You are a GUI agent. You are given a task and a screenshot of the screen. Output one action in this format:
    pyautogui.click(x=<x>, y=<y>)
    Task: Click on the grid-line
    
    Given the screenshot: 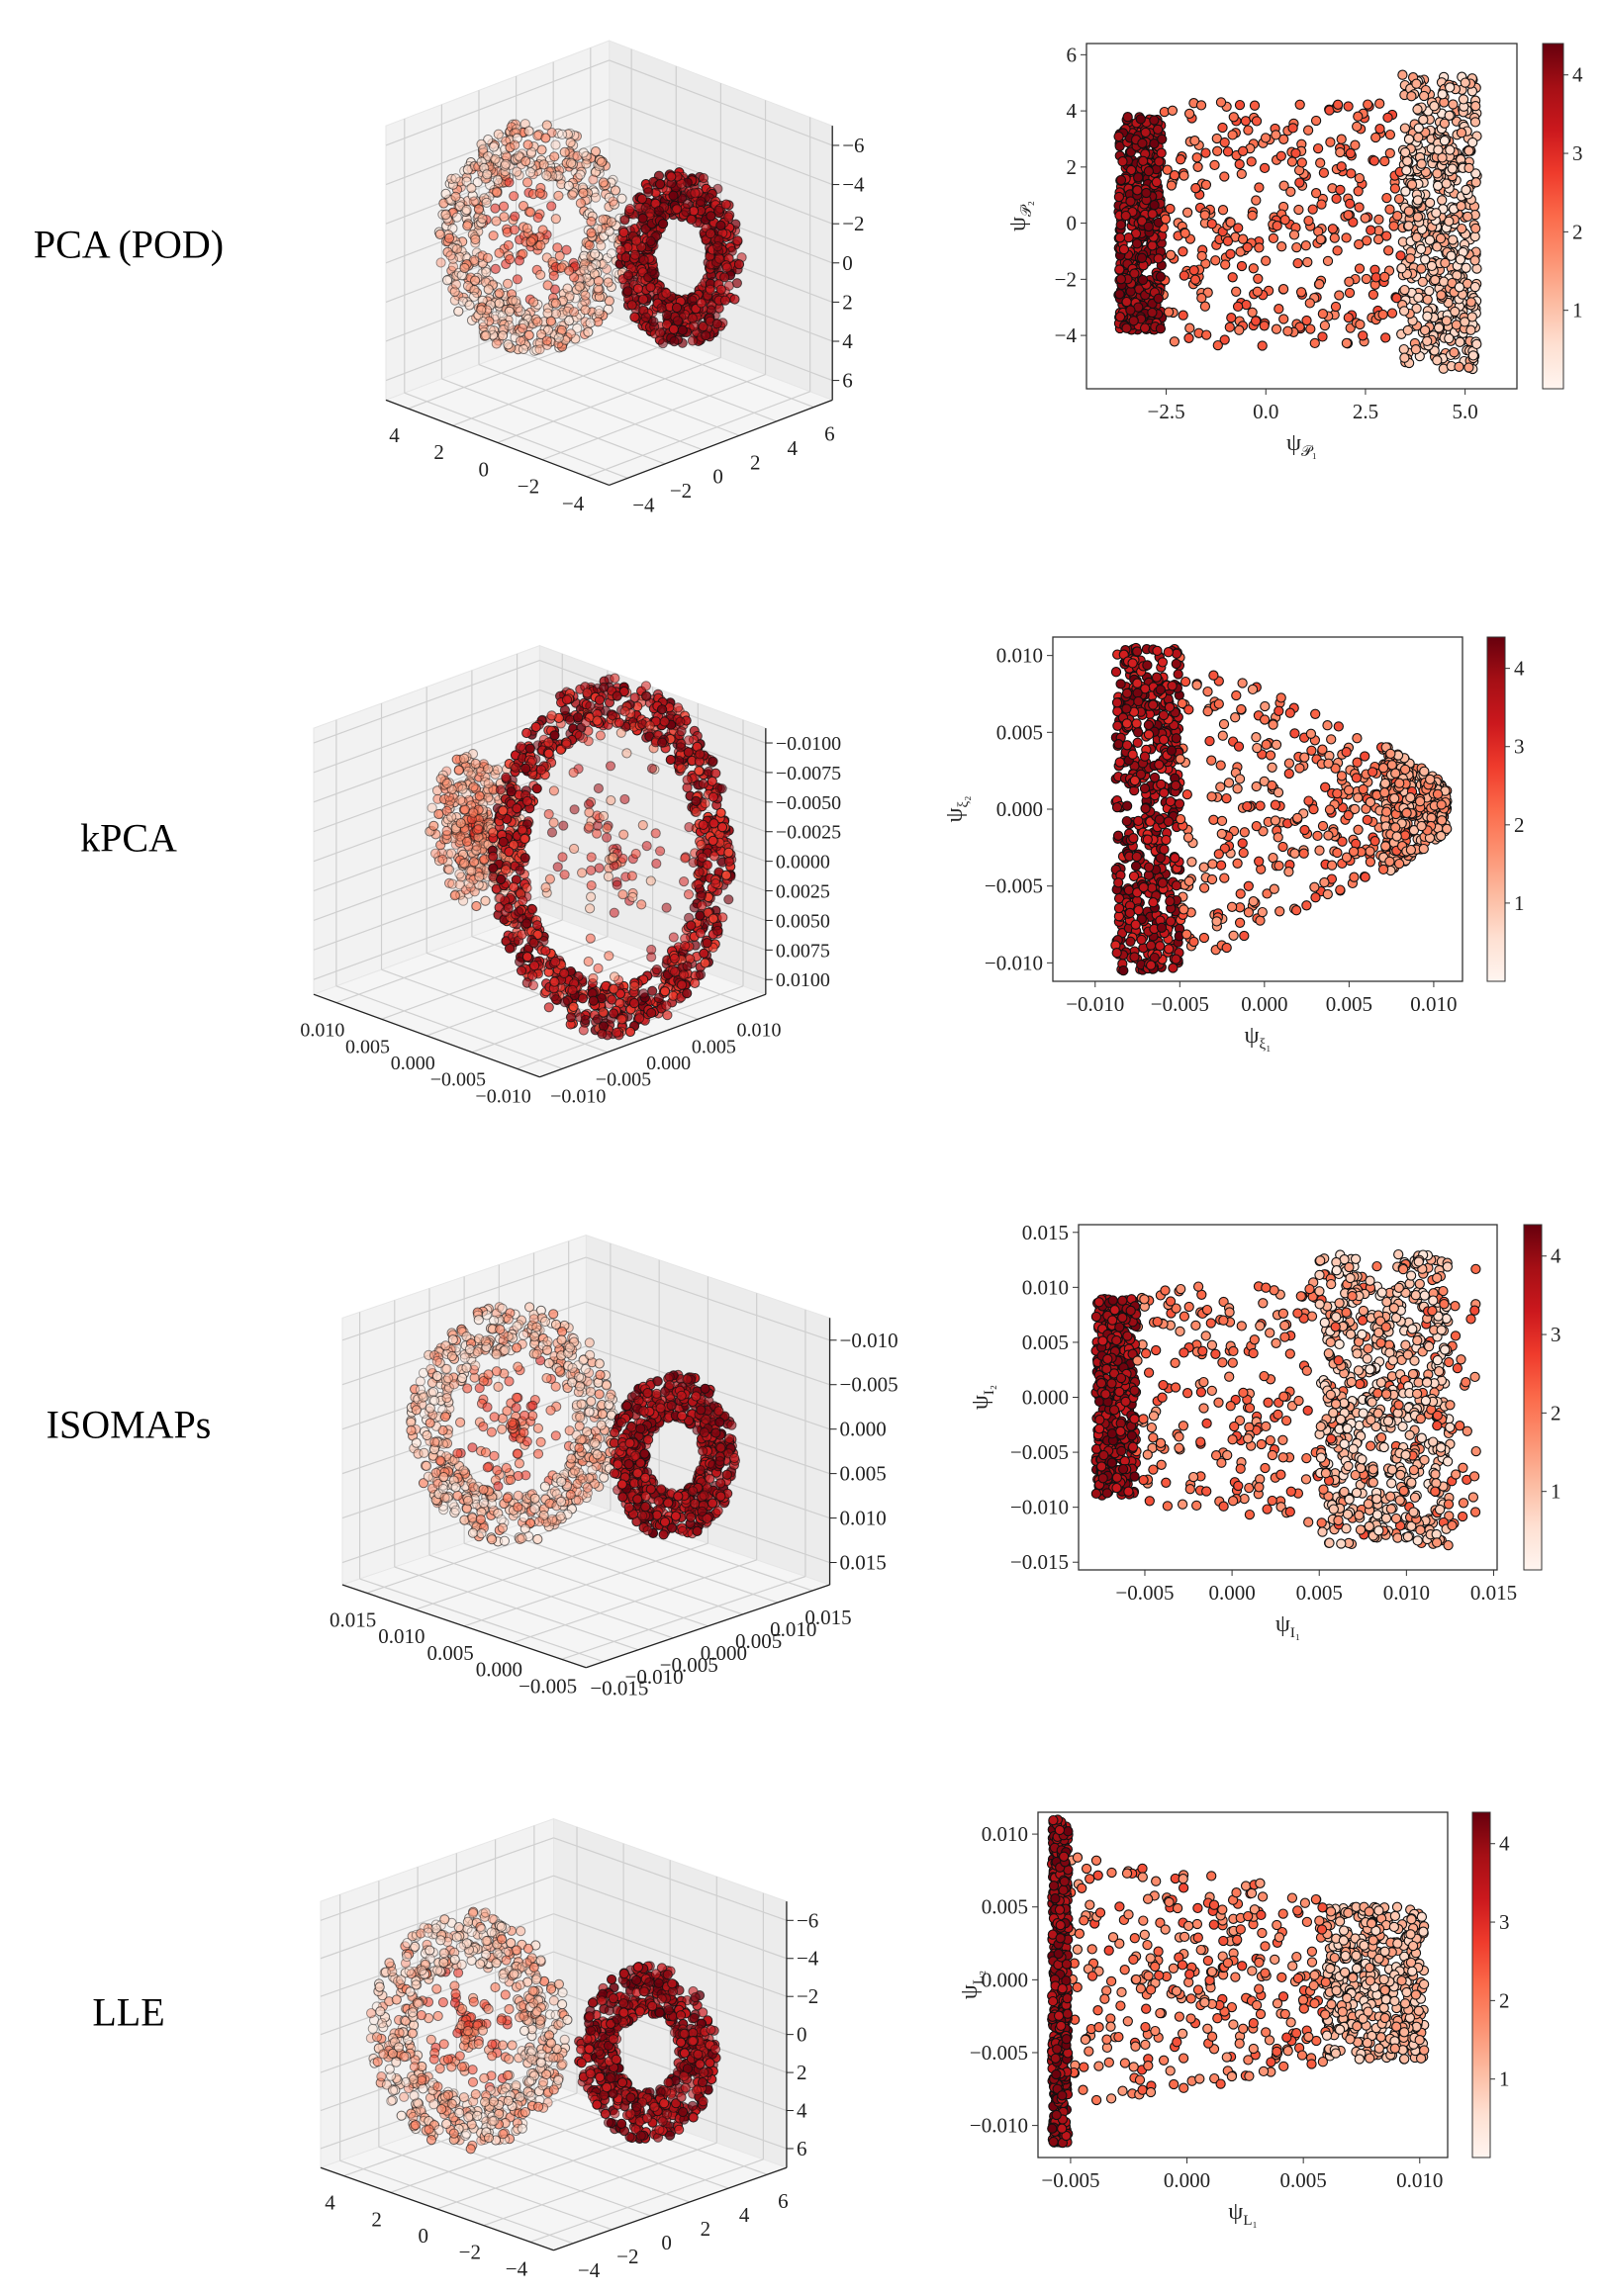 What is the action you would take?
    pyautogui.click(x=609, y=399)
    